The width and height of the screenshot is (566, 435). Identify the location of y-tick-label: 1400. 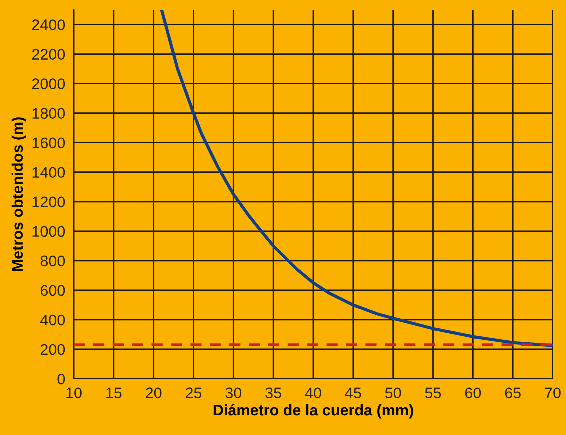
(49, 172).